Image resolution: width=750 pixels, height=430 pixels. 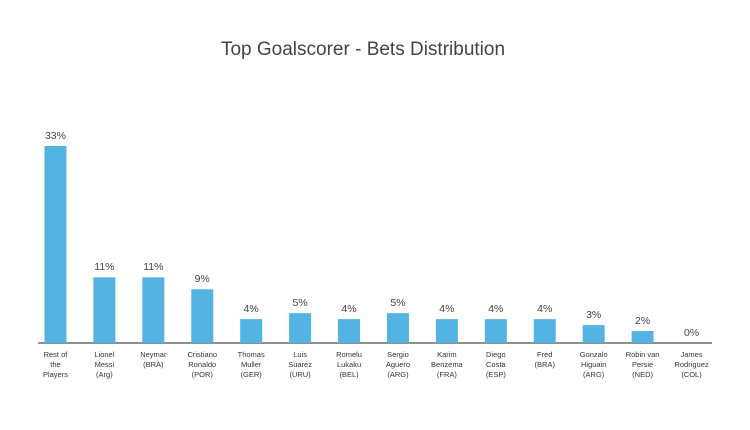 What do you see at coordinates (398, 354) in the screenshot?
I see `x-tick-label: Sergio` at bounding box center [398, 354].